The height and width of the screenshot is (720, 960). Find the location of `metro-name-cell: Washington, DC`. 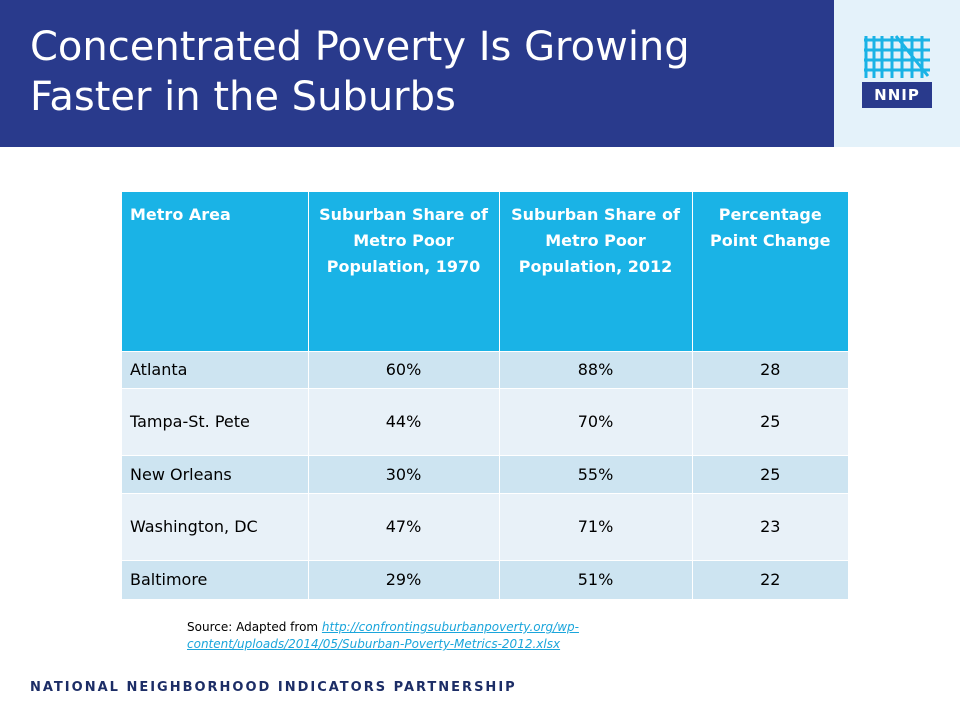

metro-name-cell: Washington, DC is located at coordinates (215, 526).